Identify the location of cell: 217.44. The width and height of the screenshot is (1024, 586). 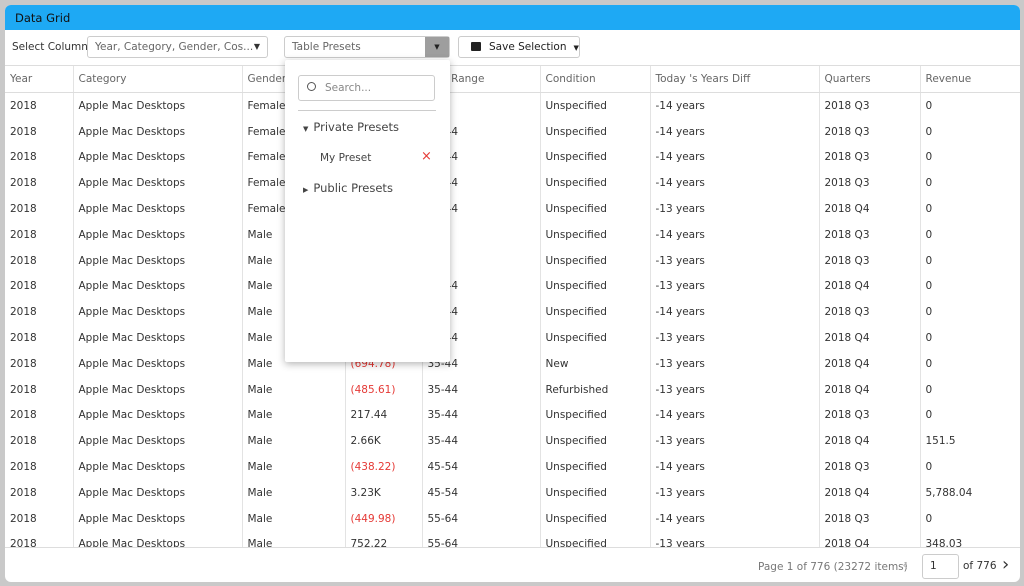
(384, 415).